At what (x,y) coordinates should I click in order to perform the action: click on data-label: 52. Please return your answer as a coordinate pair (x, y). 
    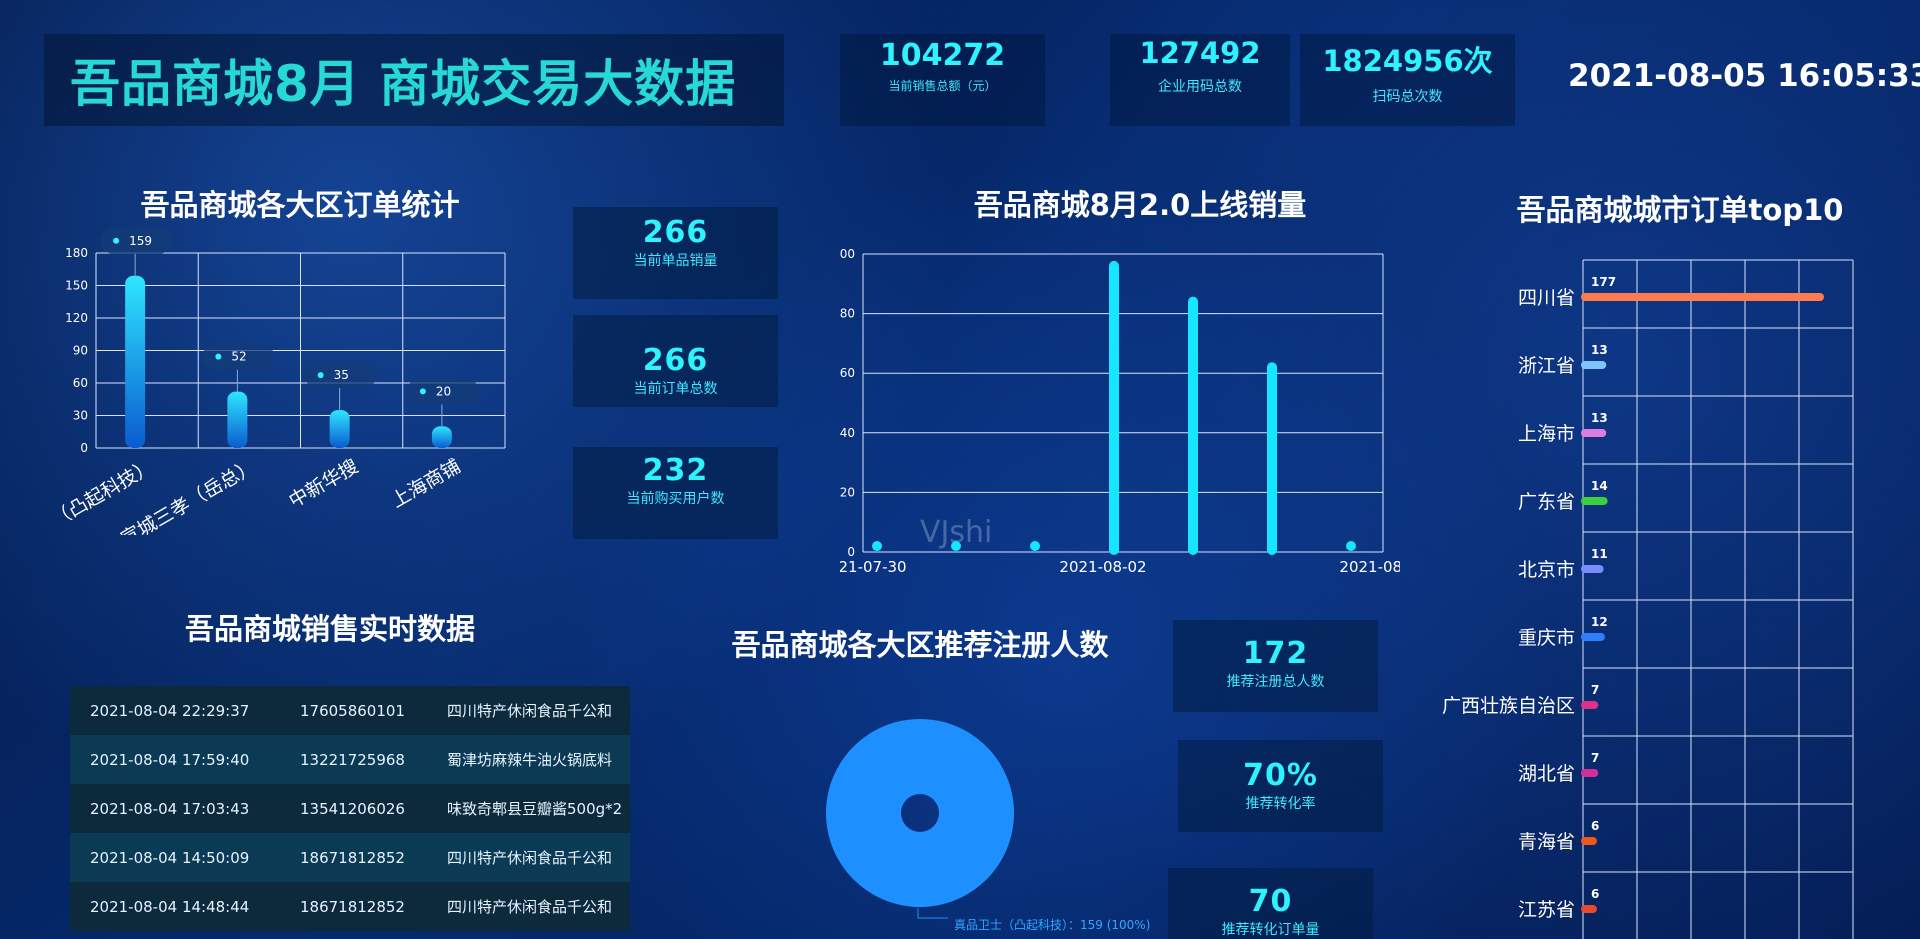
    Looking at the image, I should click on (238, 357).